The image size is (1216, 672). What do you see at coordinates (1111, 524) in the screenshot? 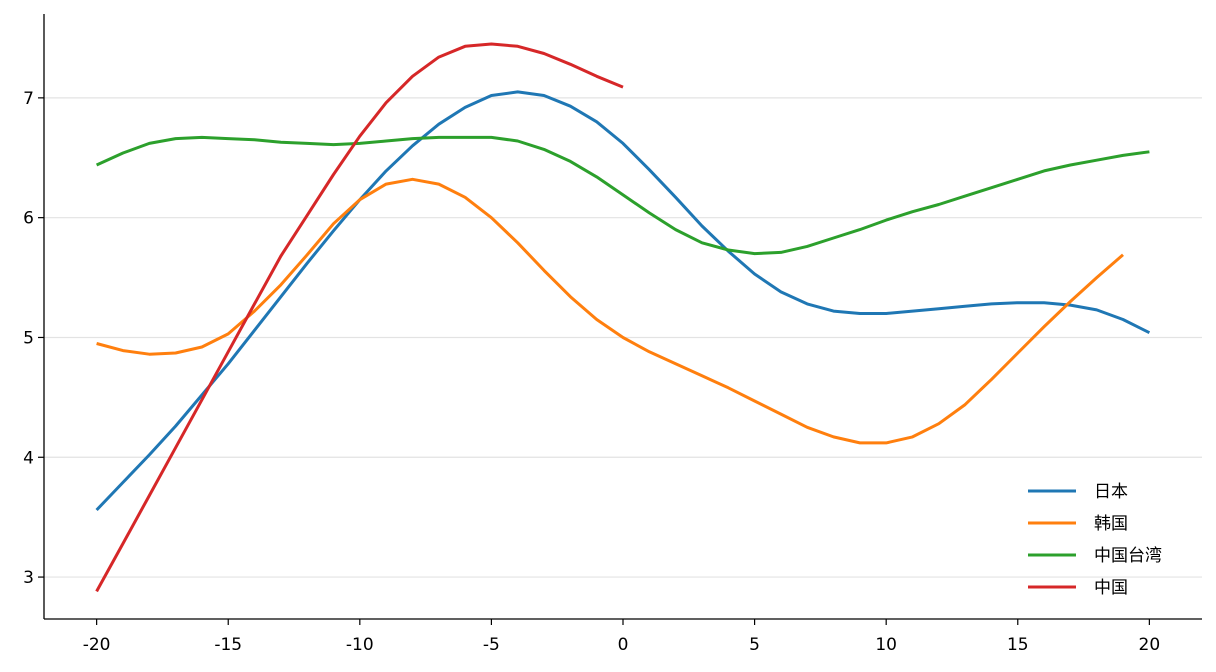
I see `legend-label: 韩国` at bounding box center [1111, 524].